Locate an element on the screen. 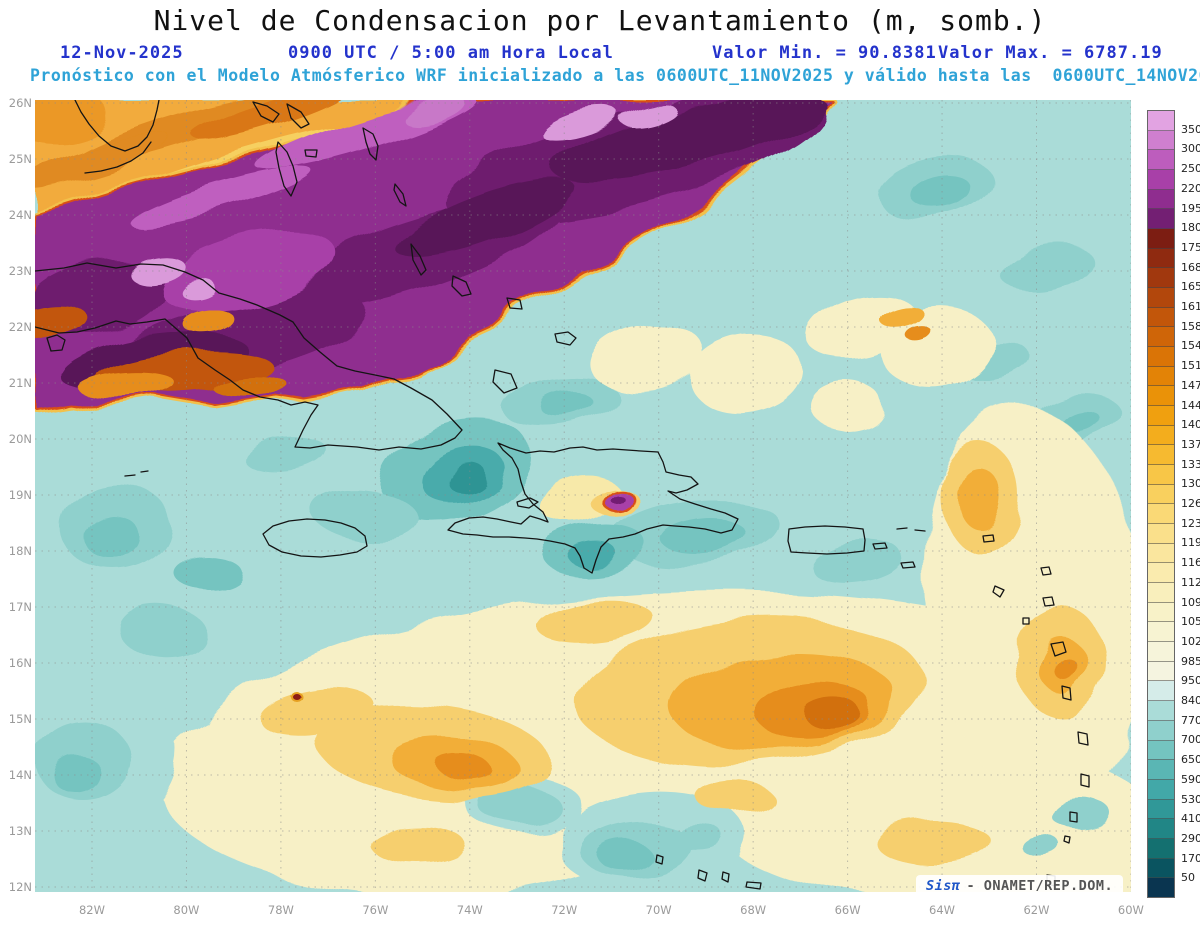 This screenshot has width=1200, height=927. lat-tick-label: 12N is located at coordinates (20, 887).